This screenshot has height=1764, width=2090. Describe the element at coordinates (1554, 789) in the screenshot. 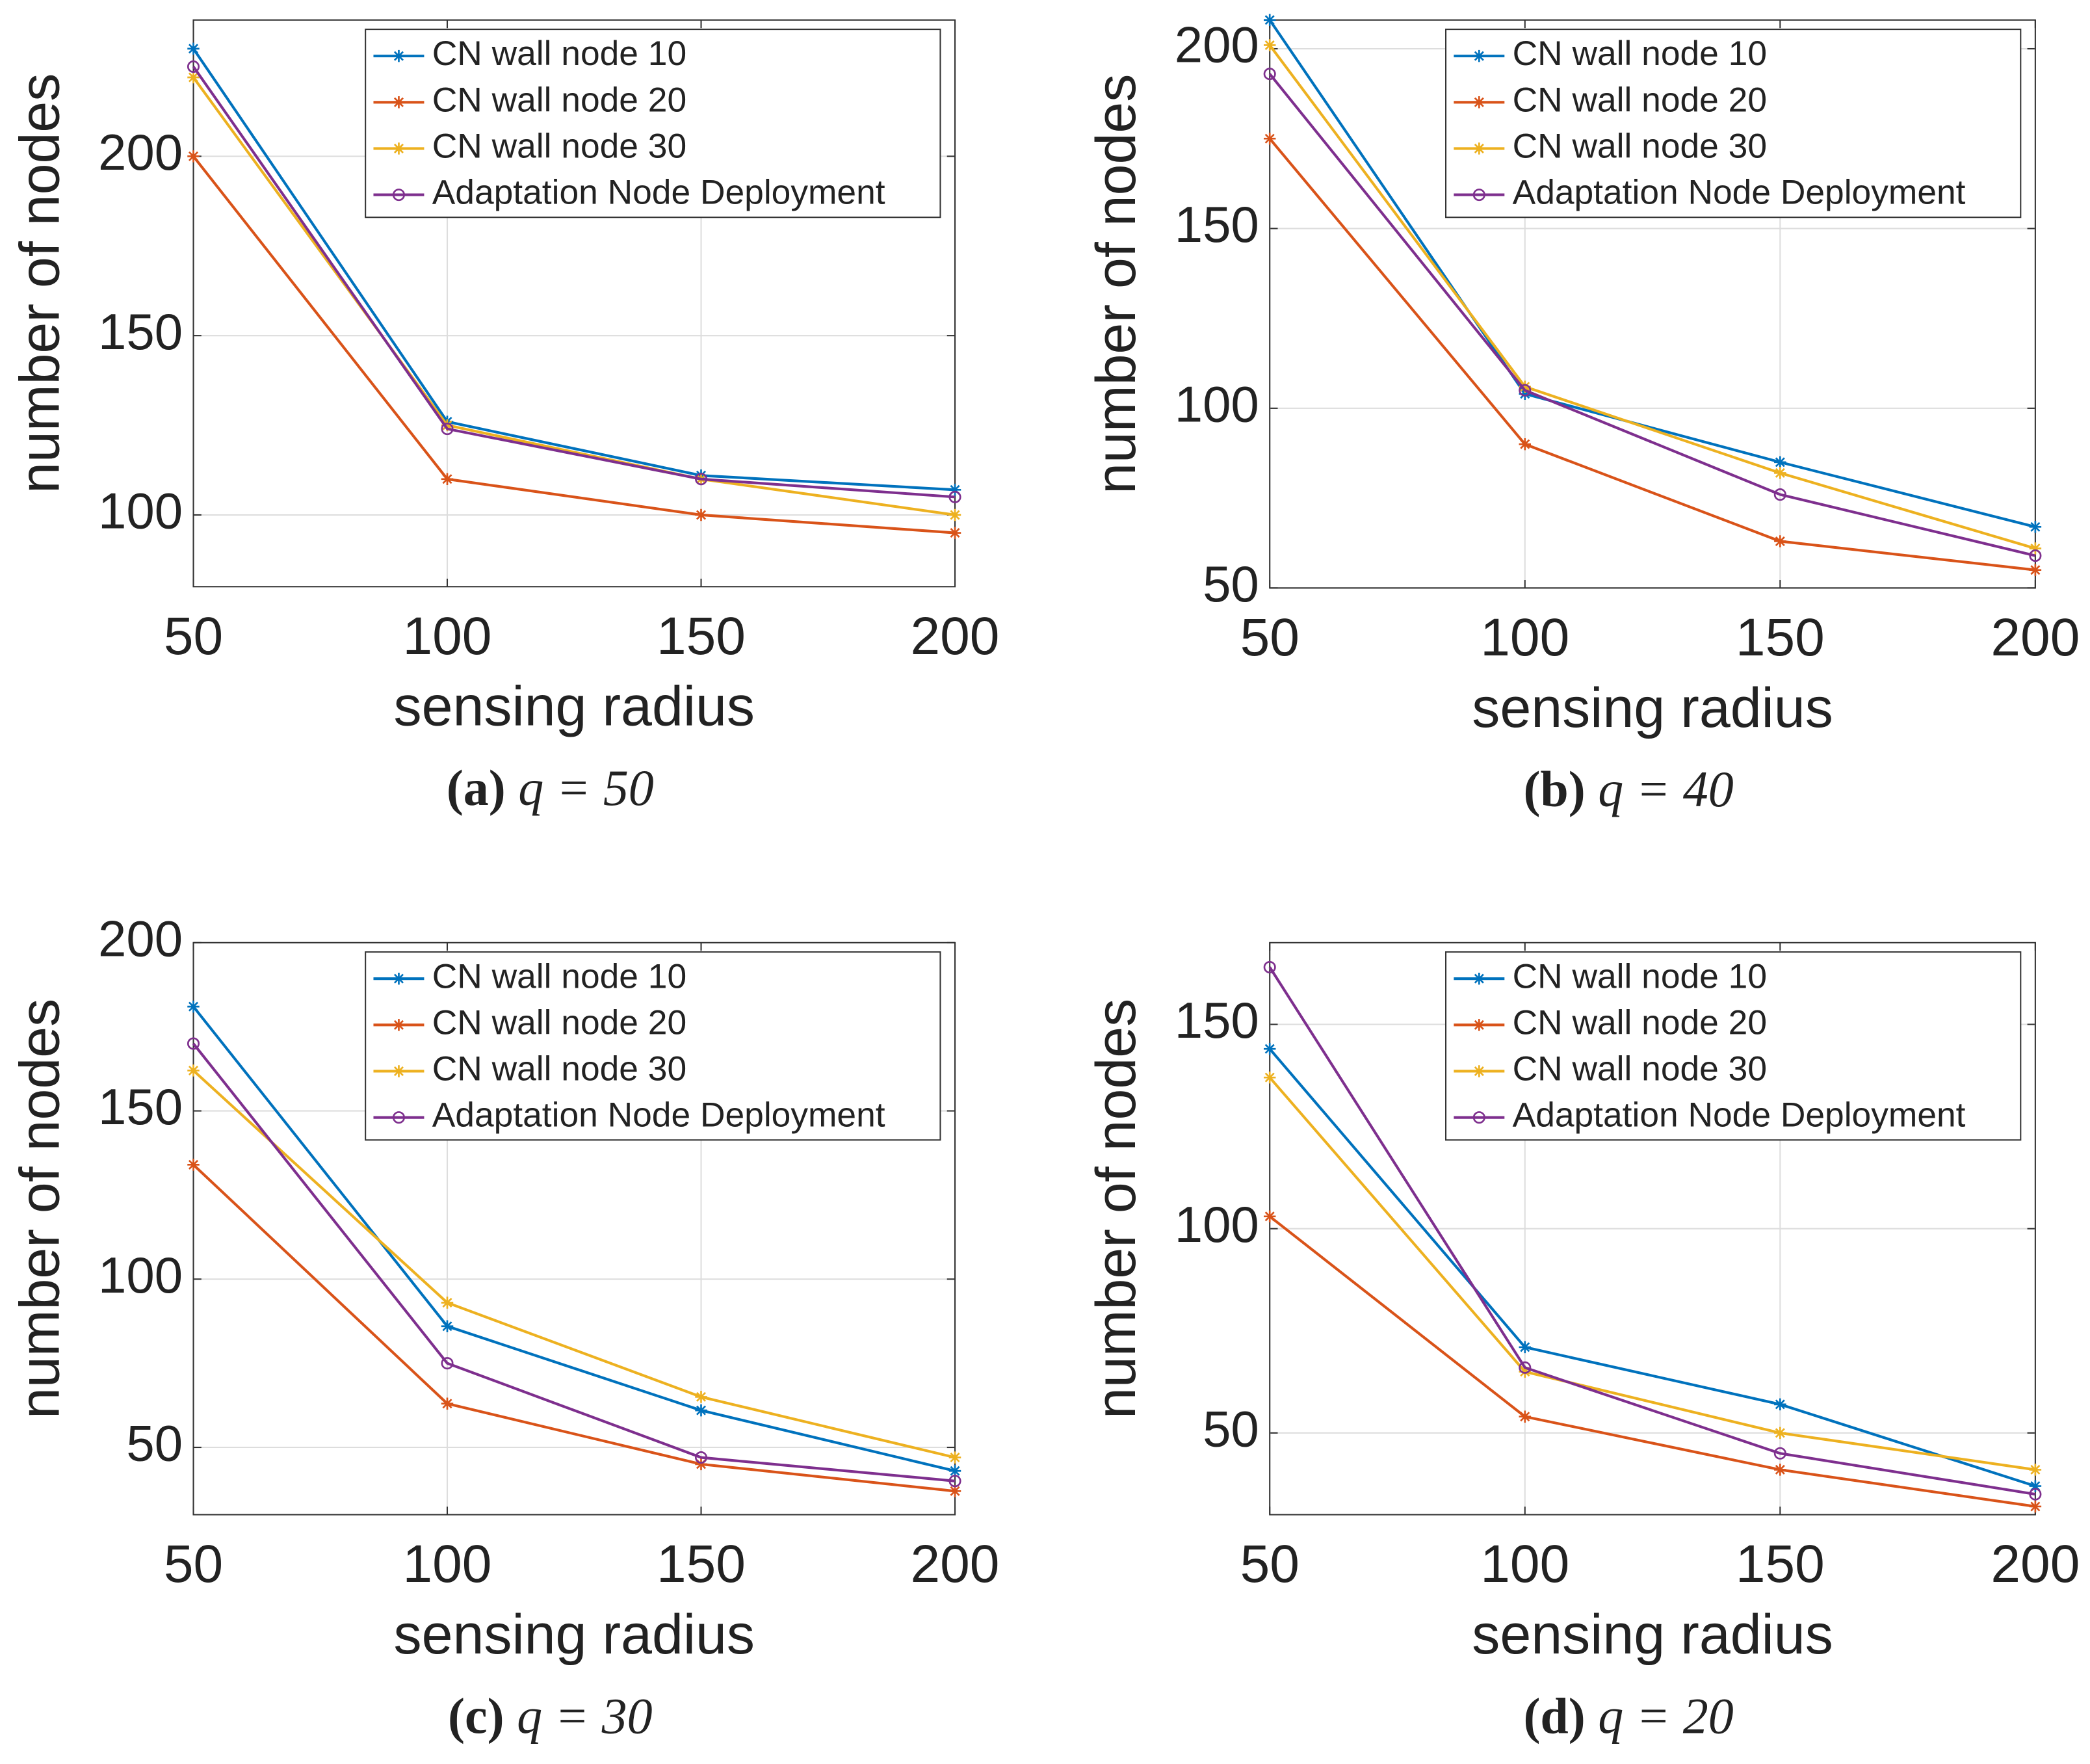

I see `caption-tag: (b)` at that location.